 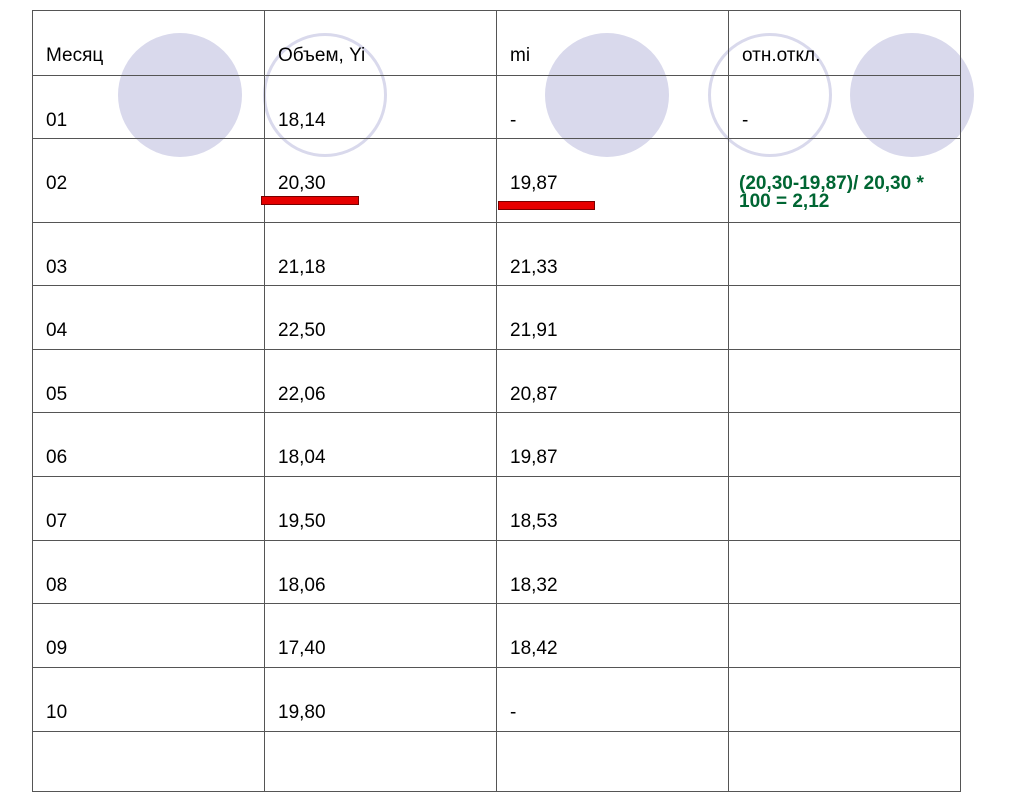 I want to click on cell-mi: 21,33, so click(x=612, y=254).